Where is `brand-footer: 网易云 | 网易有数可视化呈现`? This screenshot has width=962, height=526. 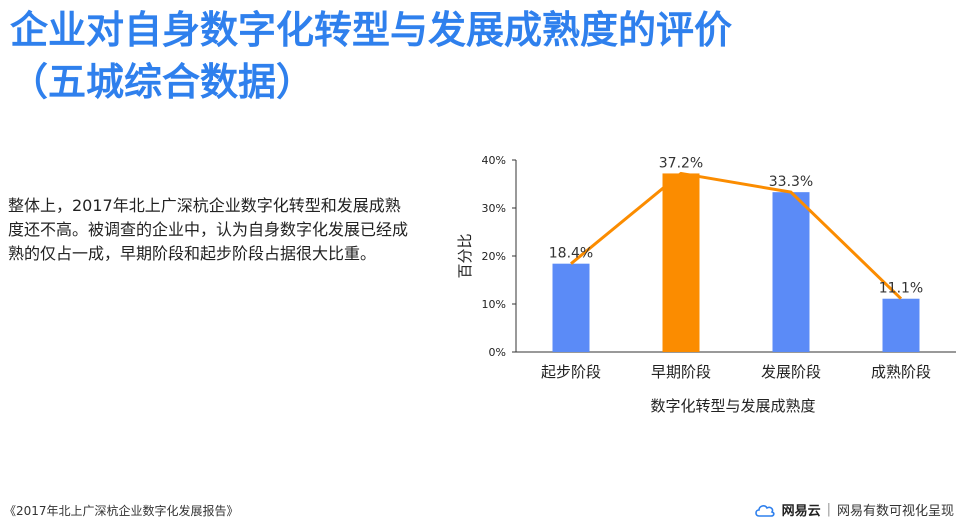 brand-footer: 网易云 | 网易有数可视化呈现 is located at coordinates (854, 509).